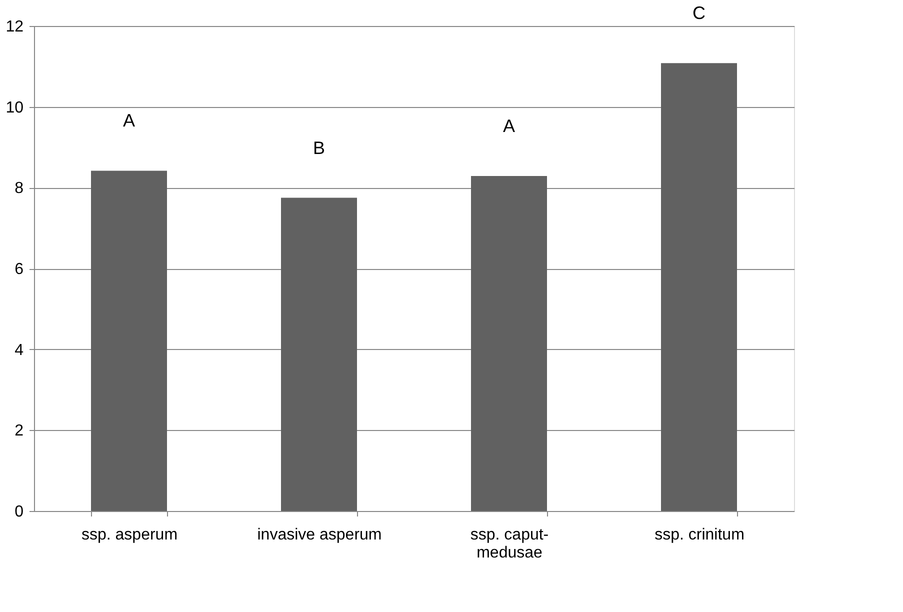 The width and height of the screenshot is (903, 612). Describe the element at coordinates (19, 350) in the screenshot. I see `y-tick-label: 4` at that location.